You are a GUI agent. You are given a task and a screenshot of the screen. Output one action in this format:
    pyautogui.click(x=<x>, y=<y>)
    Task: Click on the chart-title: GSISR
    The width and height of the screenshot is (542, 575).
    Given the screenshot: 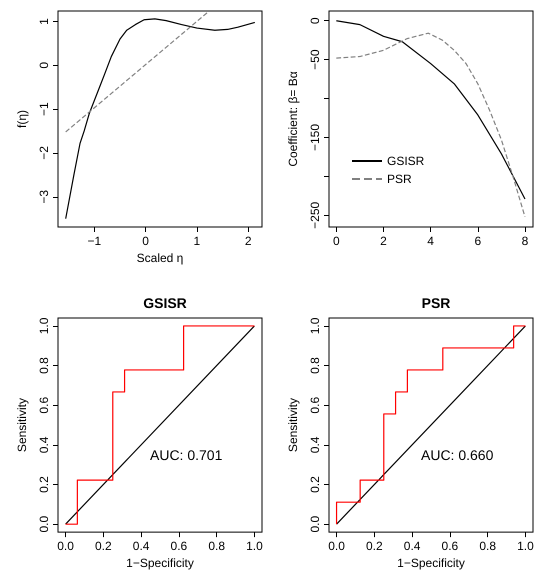 What is the action you would take?
    pyautogui.click(x=165, y=303)
    